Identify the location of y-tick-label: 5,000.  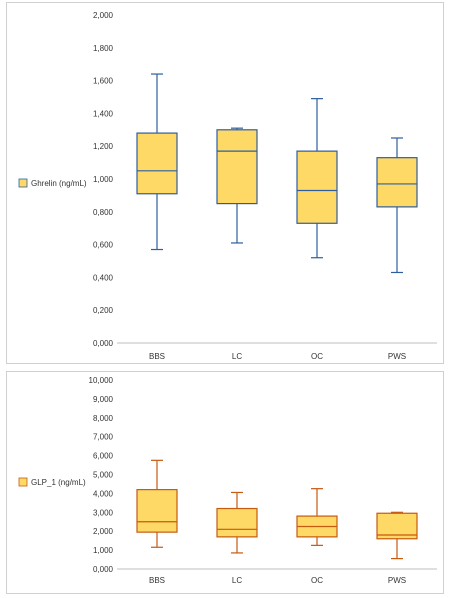
(103, 475).